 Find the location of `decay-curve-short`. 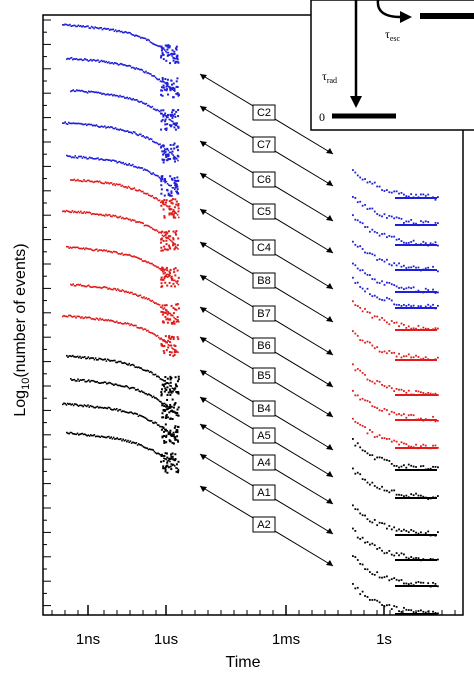

decay-curve-short is located at coordinates (123, 266).